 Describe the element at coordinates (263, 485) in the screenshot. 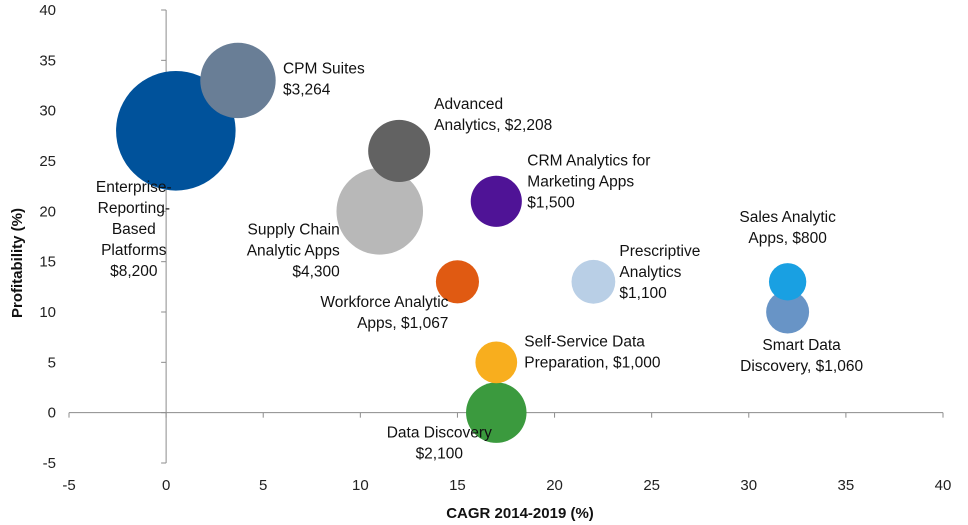

I see `x-tick-label: 5` at that location.